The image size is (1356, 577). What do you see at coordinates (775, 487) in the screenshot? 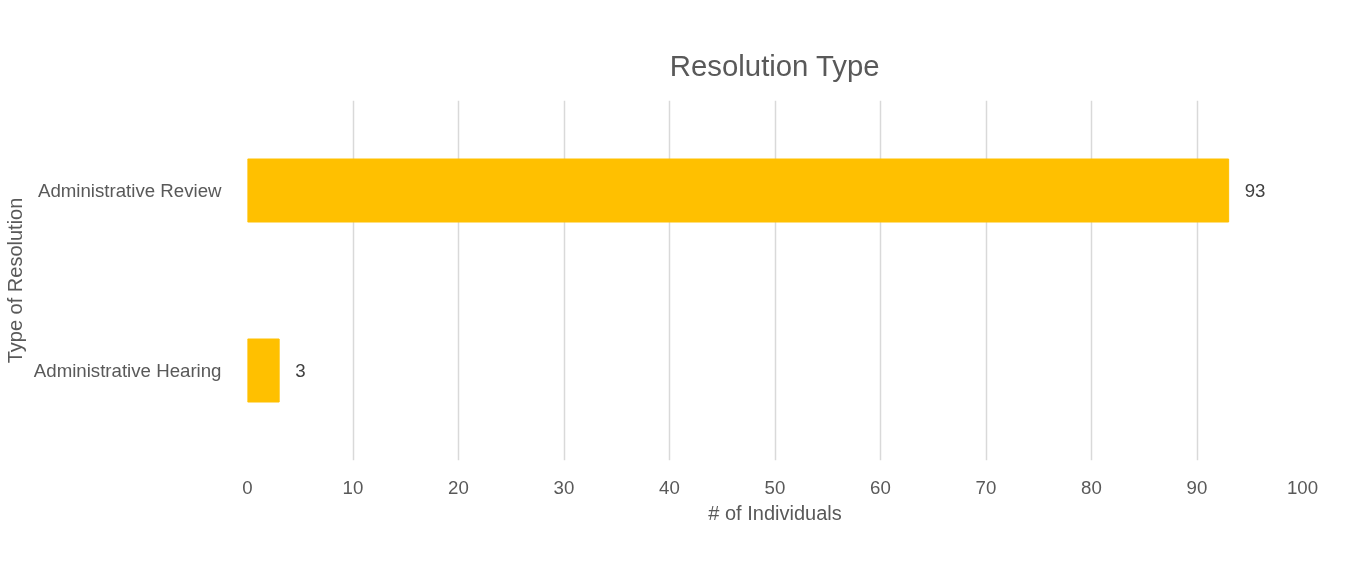
I see `x-tick-label: 50` at bounding box center [775, 487].